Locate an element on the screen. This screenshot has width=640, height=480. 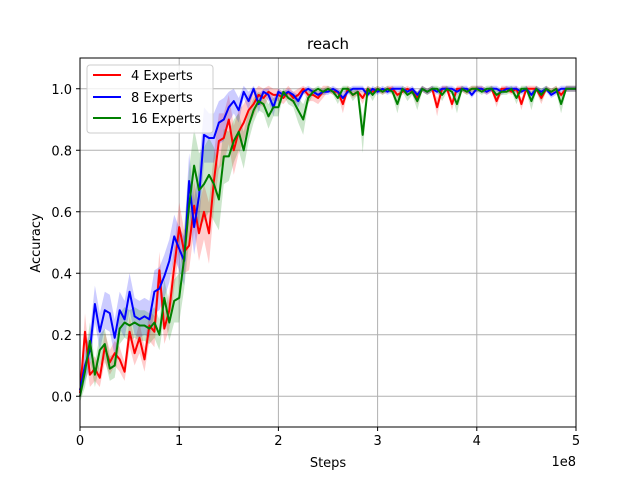
x-axis-label: Steps is located at coordinates (328, 463).